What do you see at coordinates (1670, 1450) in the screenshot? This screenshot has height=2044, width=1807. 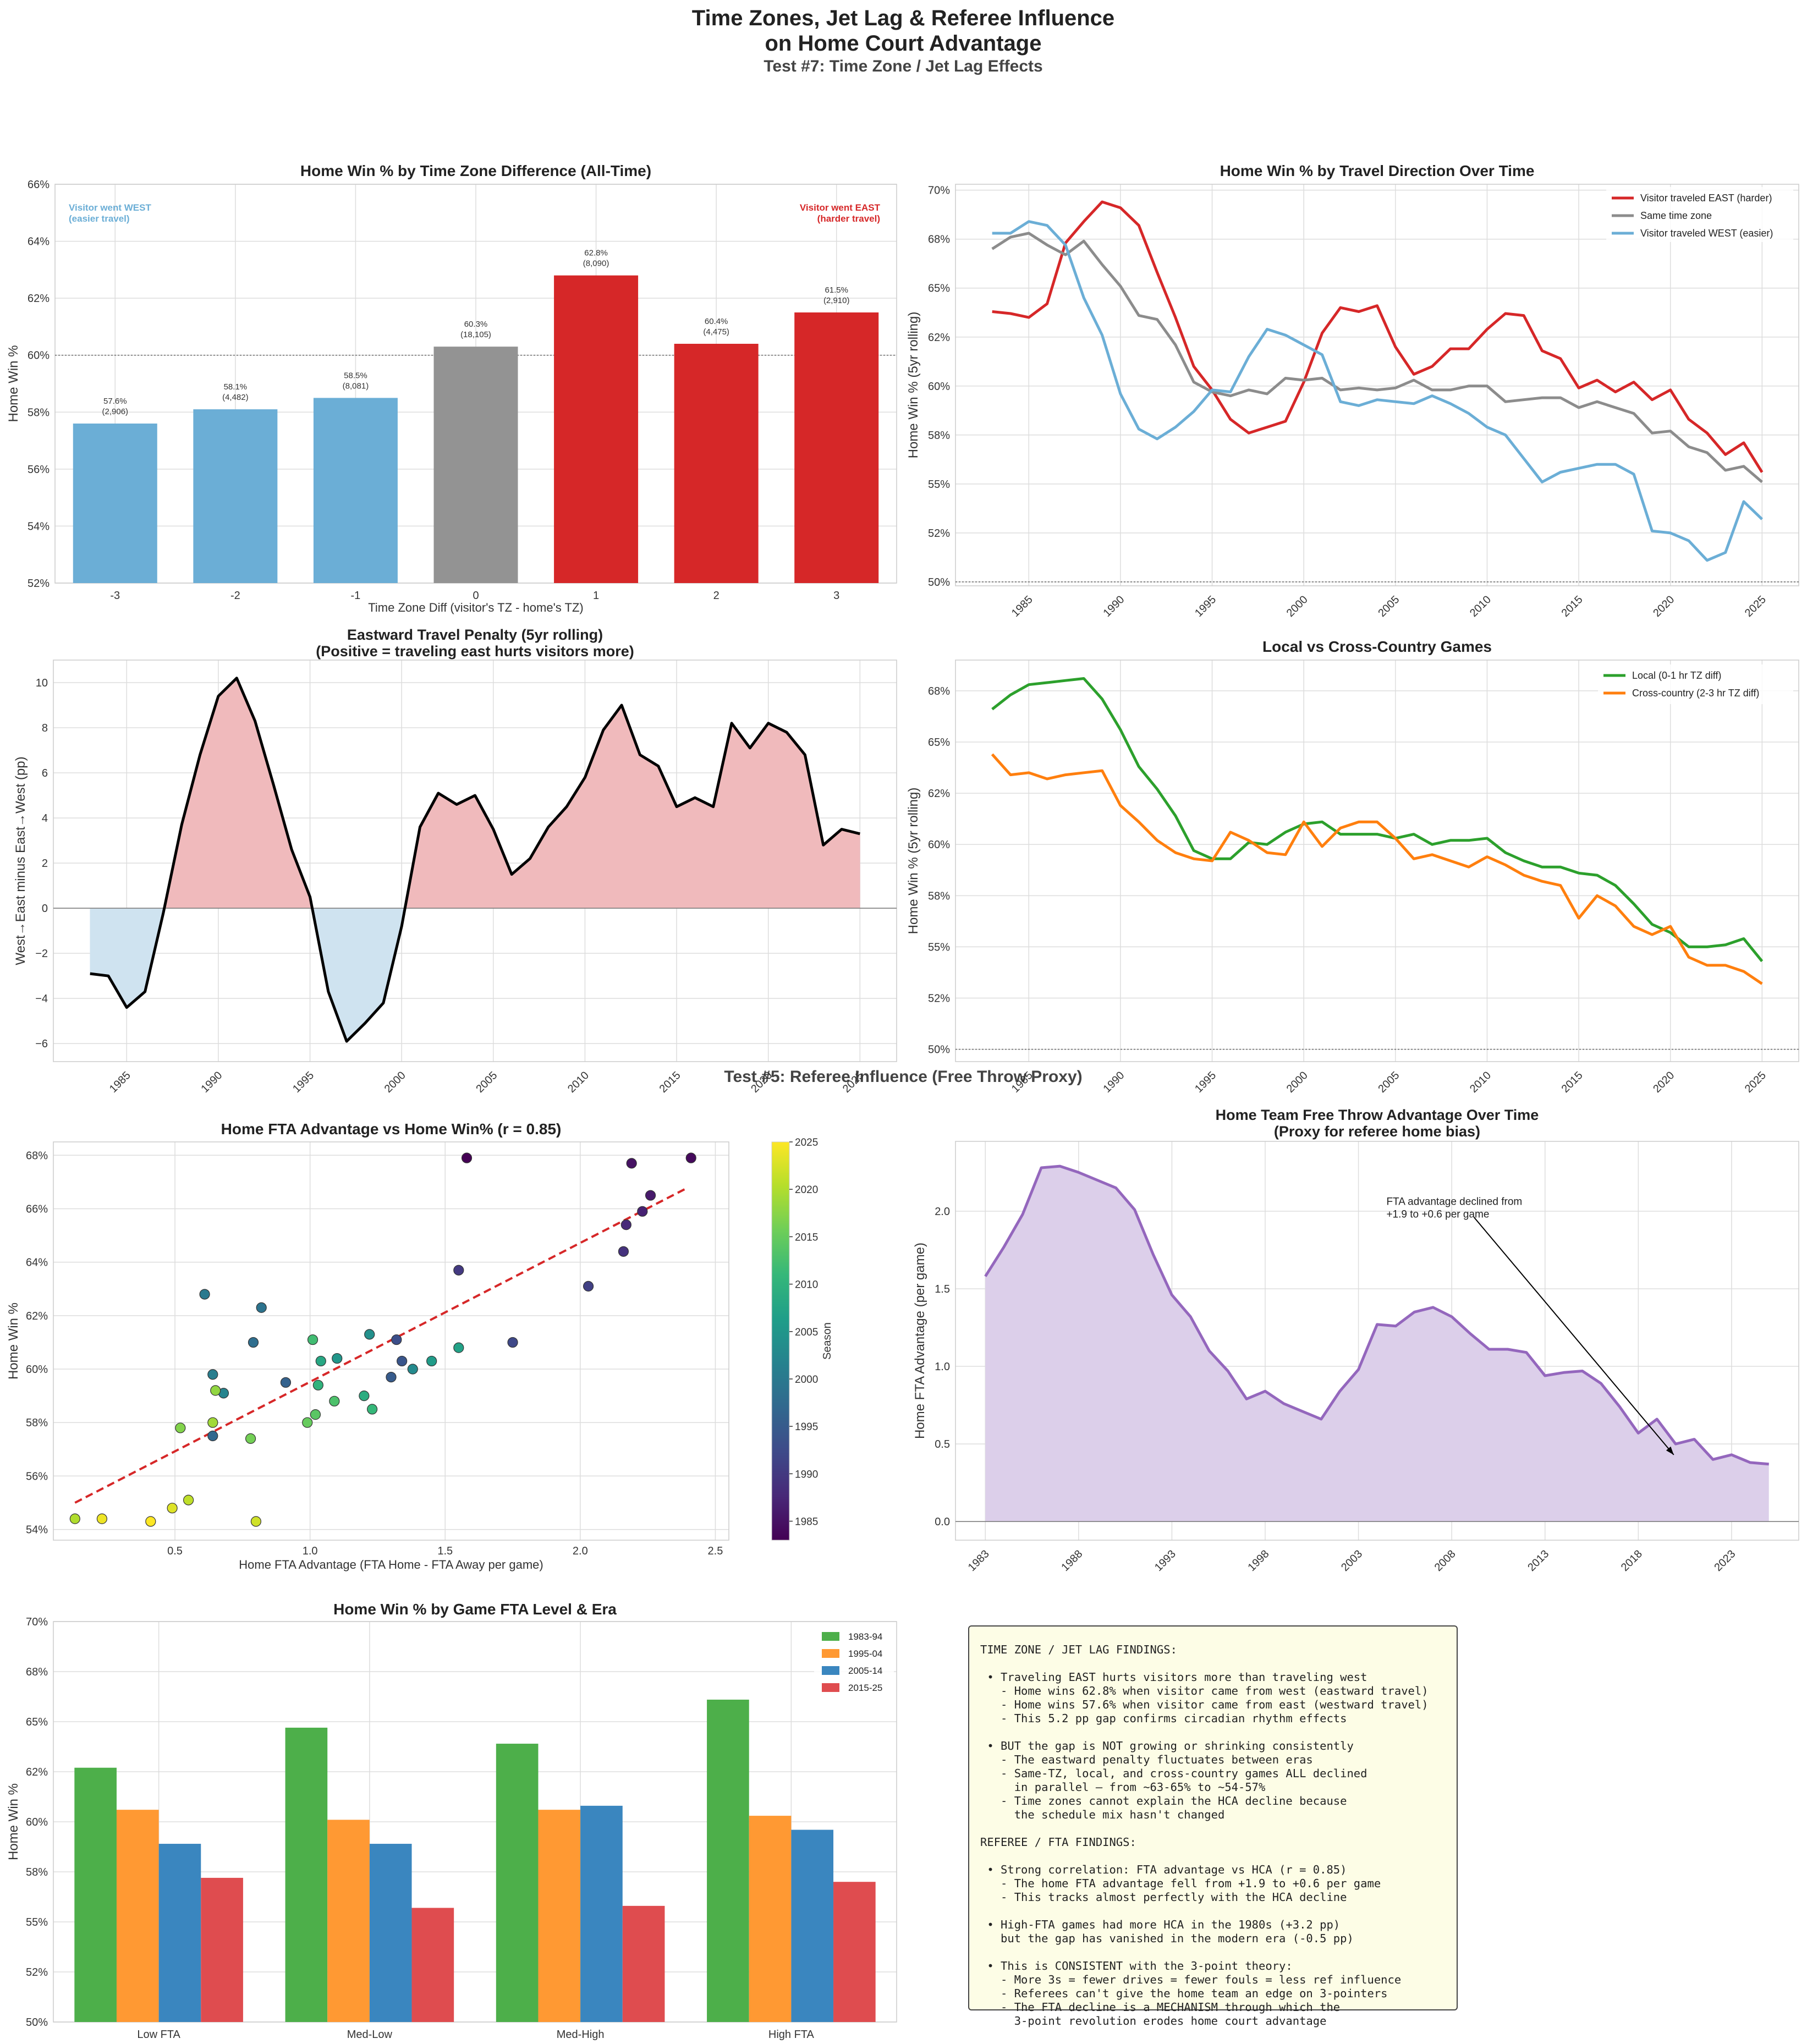 I see `annotation-arrowhead` at bounding box center [1670, 1450].